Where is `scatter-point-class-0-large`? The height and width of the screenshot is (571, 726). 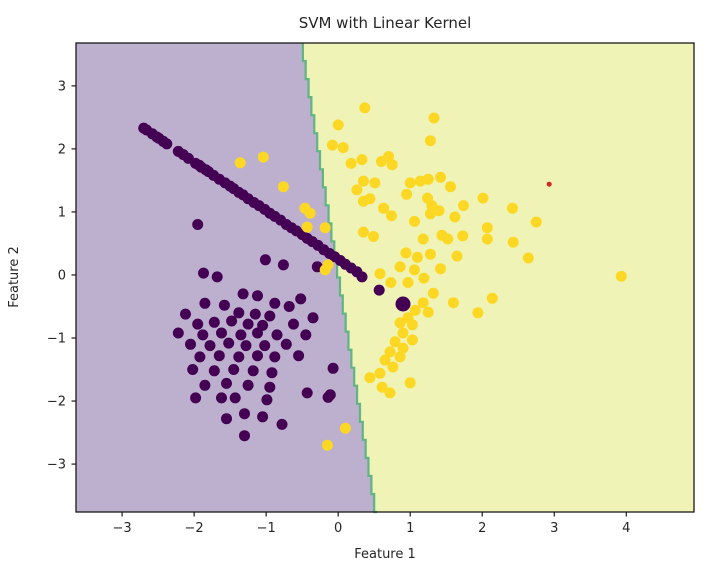 scatter-point-class-0-large is located at coordinates (403, 304).